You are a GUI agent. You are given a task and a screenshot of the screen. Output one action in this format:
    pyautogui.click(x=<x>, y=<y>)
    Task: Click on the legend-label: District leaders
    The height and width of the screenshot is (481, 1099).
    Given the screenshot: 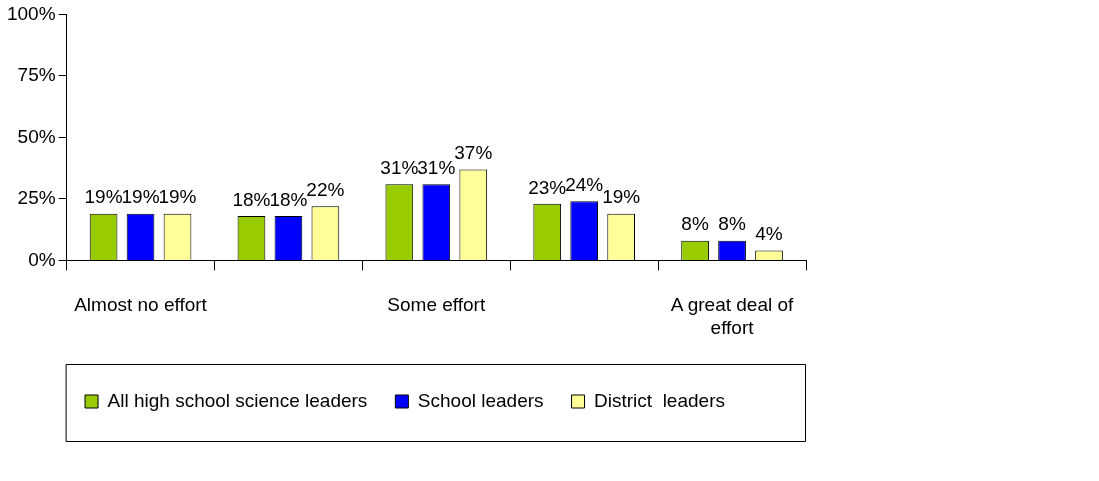 What is the action you would take?
    pyautogui.click(x=659, y=400)
    